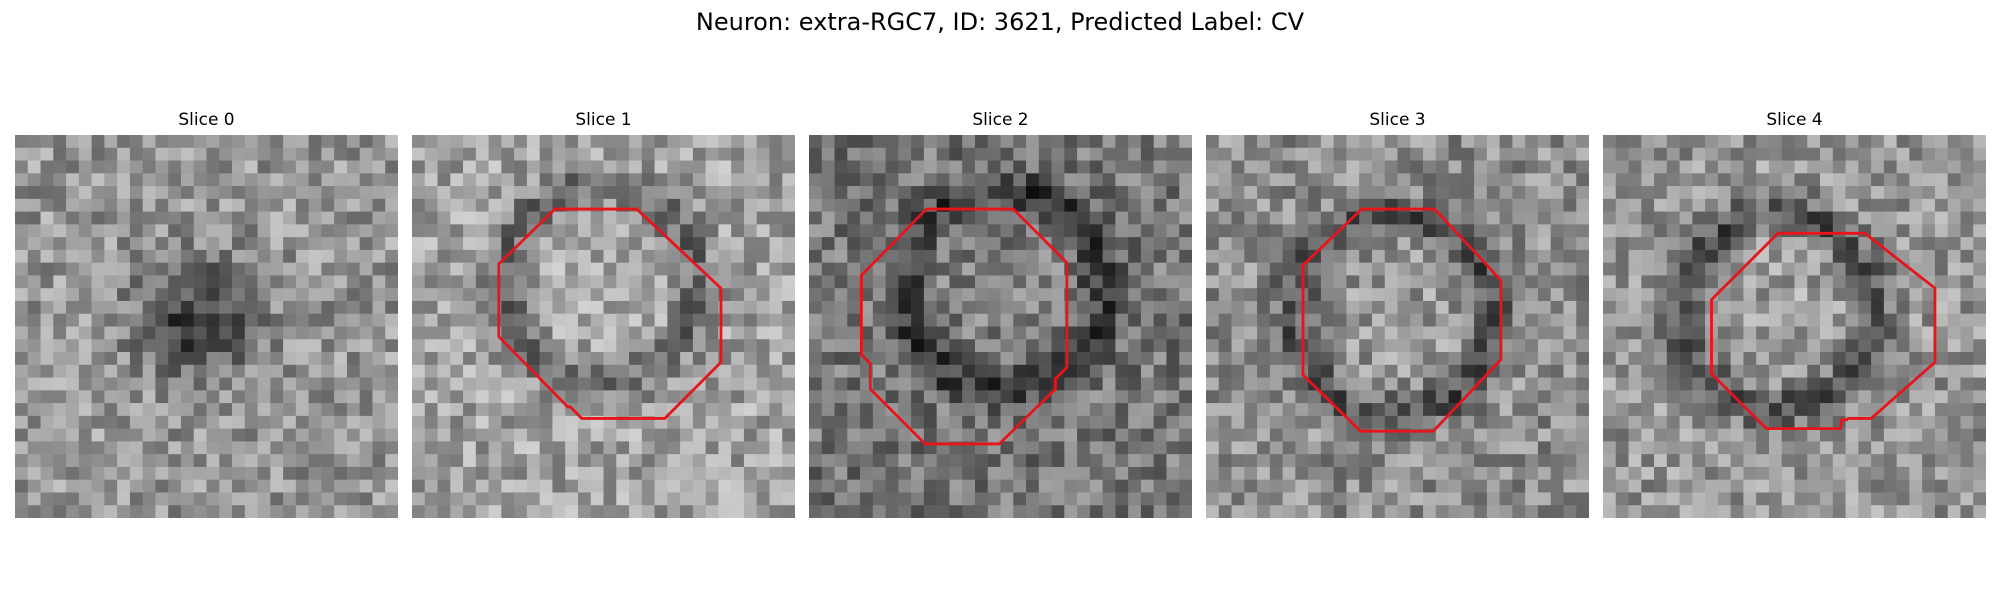  I want to click on slice-panel-4: Slice 4, so click(1794, 313).